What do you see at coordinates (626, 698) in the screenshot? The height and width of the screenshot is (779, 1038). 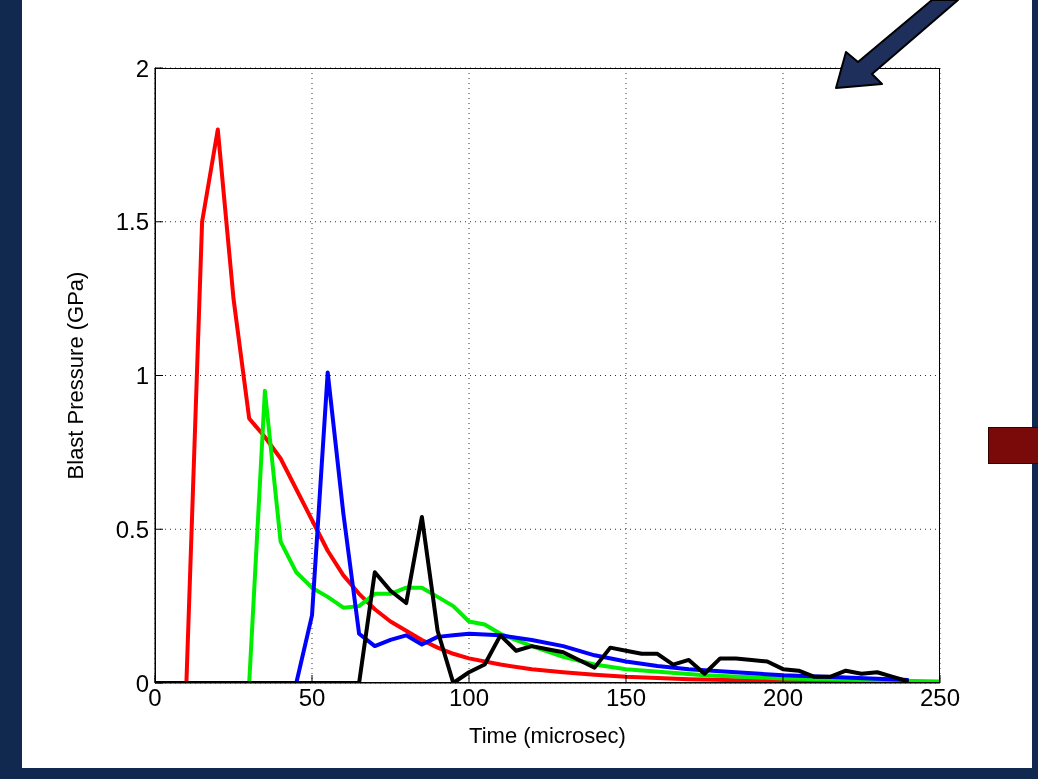 I see `x-tick-label: 150` at bounding box center [626, 698].